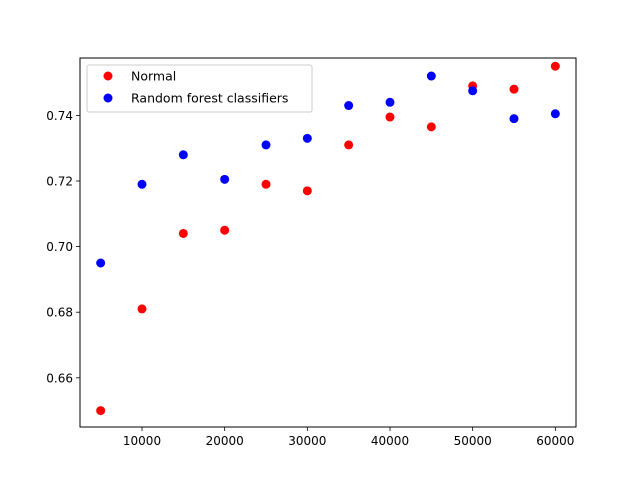 This screenshot has height=480, width=640. I want to click on x-tick-label: 40000, so click(390, 441).